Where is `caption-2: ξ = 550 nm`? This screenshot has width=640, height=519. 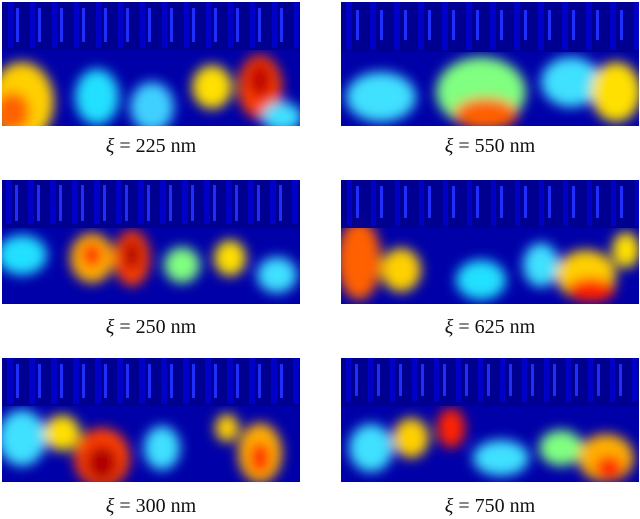 caption-2: ξ = 550 nm is located at coordinates (490, 146).